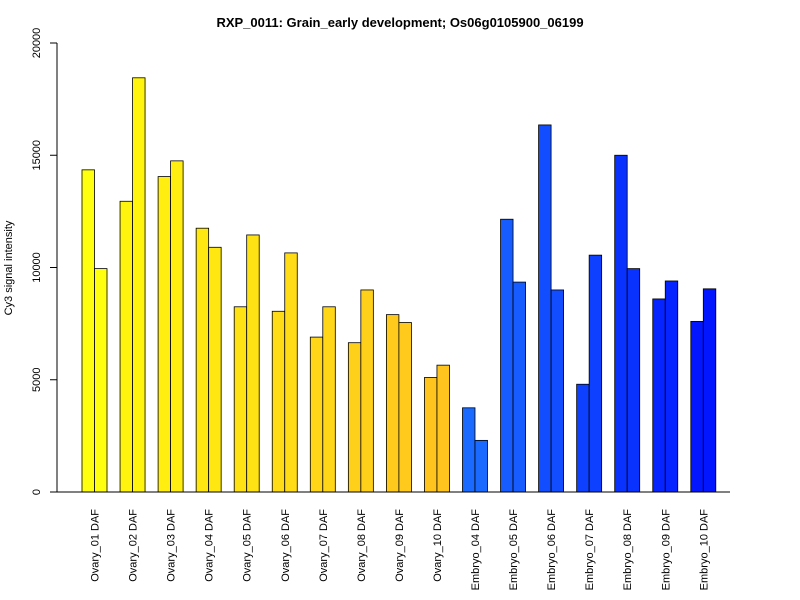 The image size is (800, 600). I want to click on x-tick-label: Ovary_04 DAF, so click(210, 545).